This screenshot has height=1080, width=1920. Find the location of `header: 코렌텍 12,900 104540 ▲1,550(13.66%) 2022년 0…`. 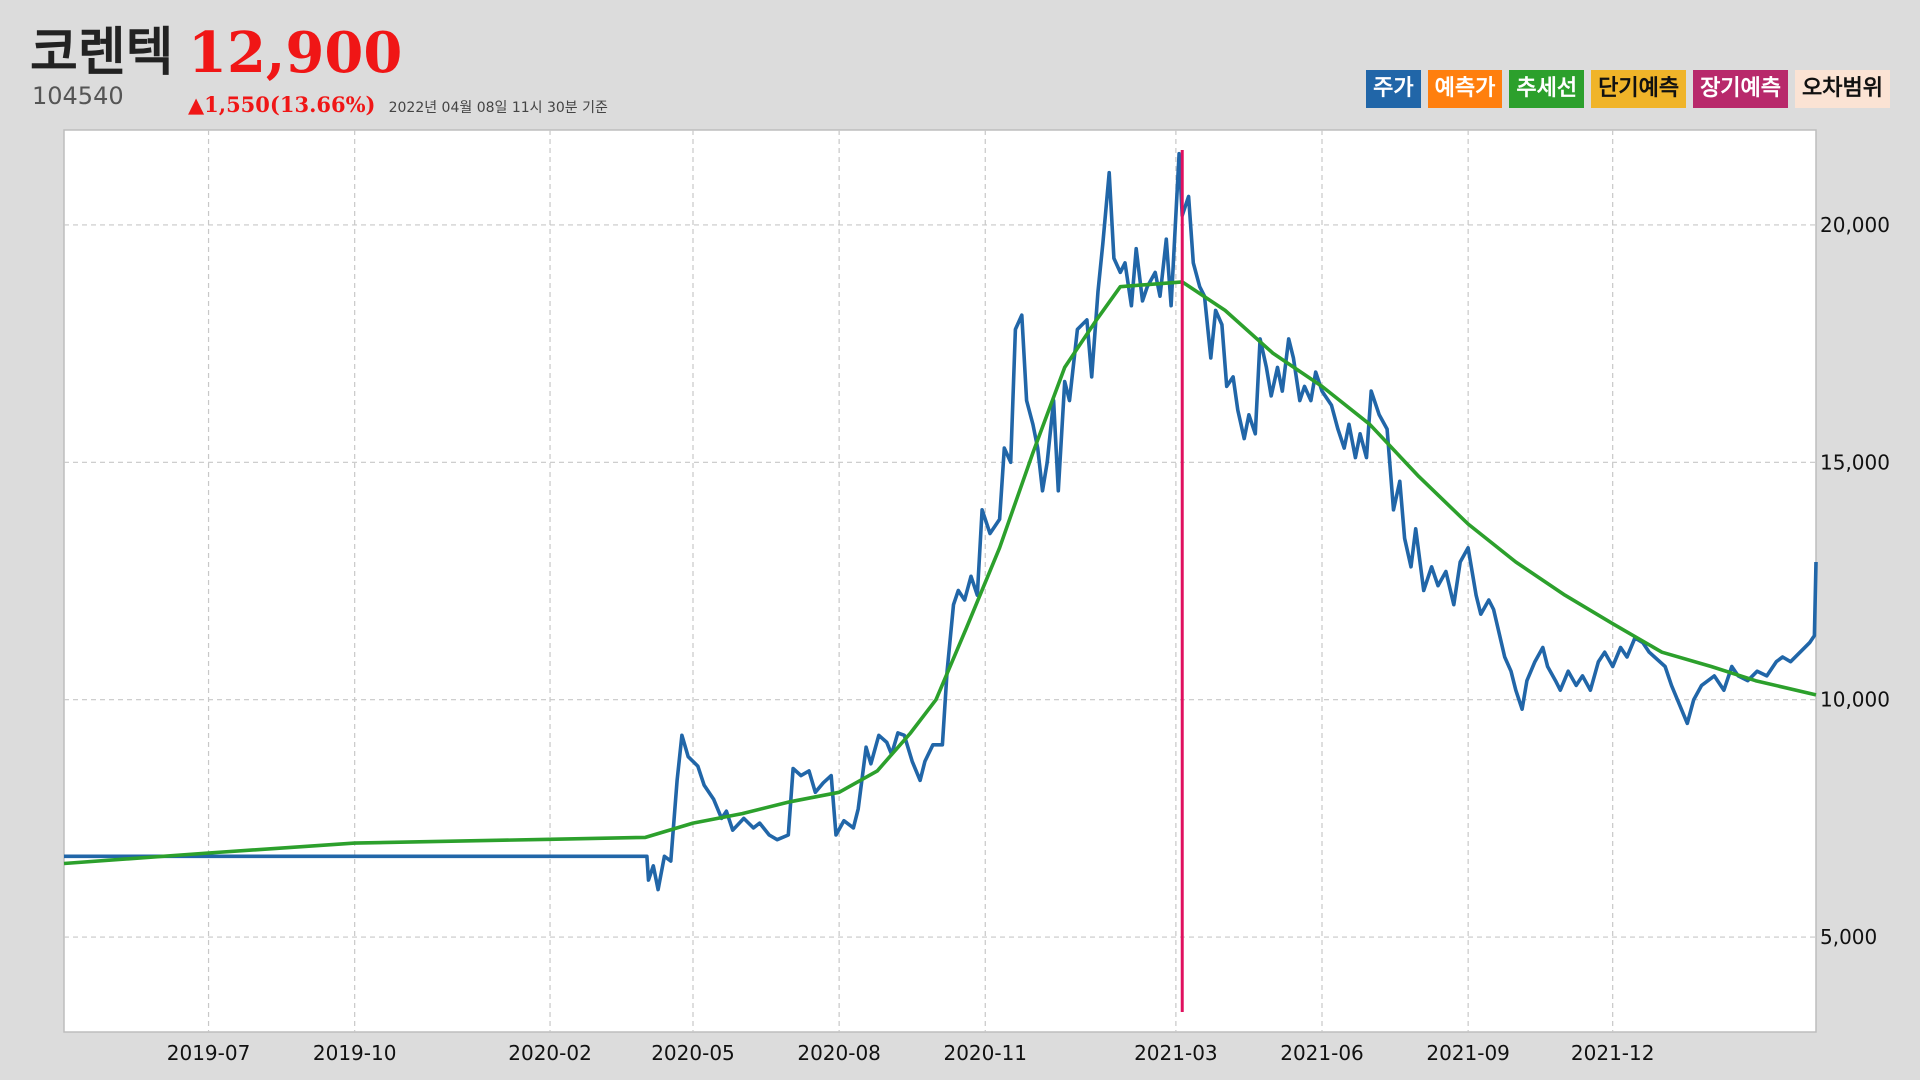

header: 코렌텍 12,900 104540 ▲1,550(13.66%) 2022년 0… is located at coordinates (960, 72).